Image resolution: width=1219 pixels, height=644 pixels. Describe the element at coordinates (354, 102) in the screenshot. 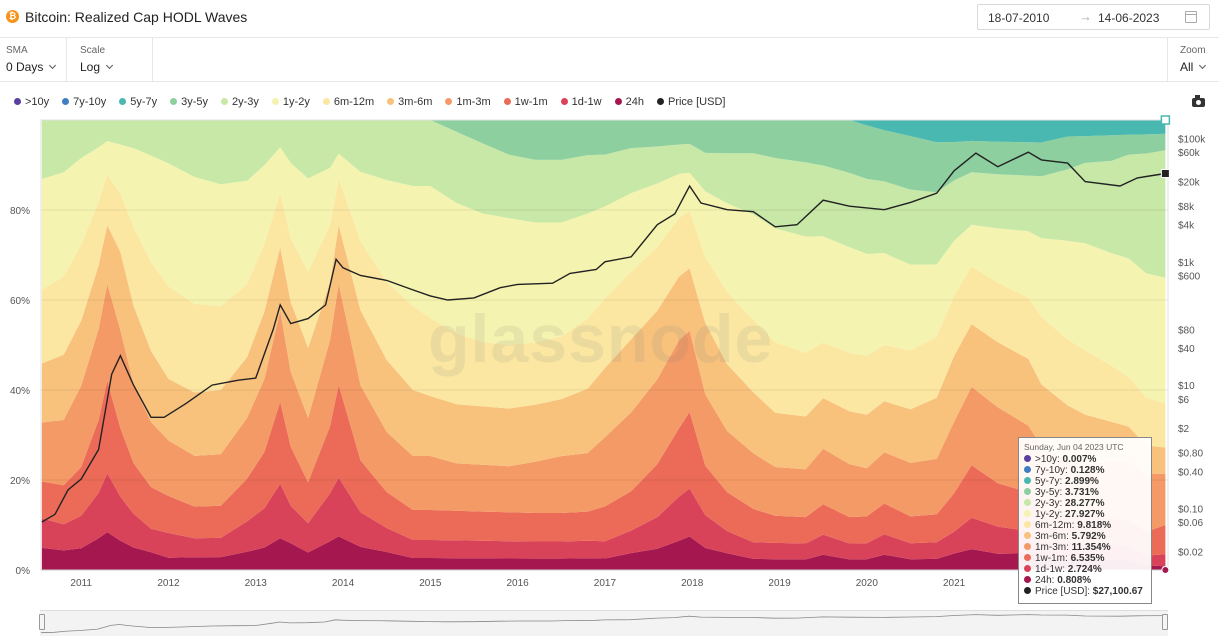

I see `legend-label: 6m-12m` at that location.